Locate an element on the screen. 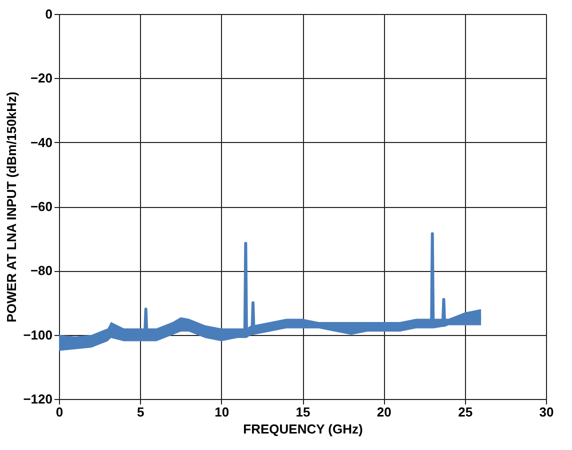  x-tick-label: 0 is located at coordinates (60, 412).